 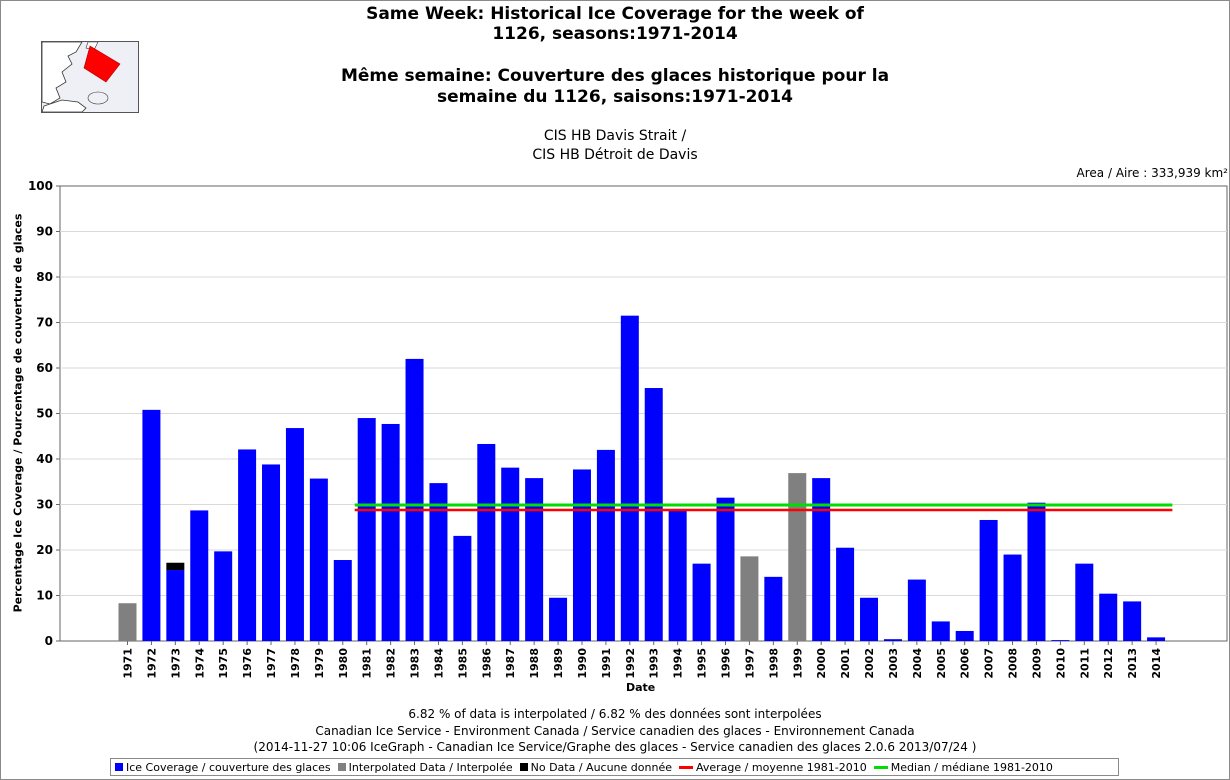 I want to click on legend-item-interpolated: Interpolated Data / Interpolée, so click(x=425, y=767).